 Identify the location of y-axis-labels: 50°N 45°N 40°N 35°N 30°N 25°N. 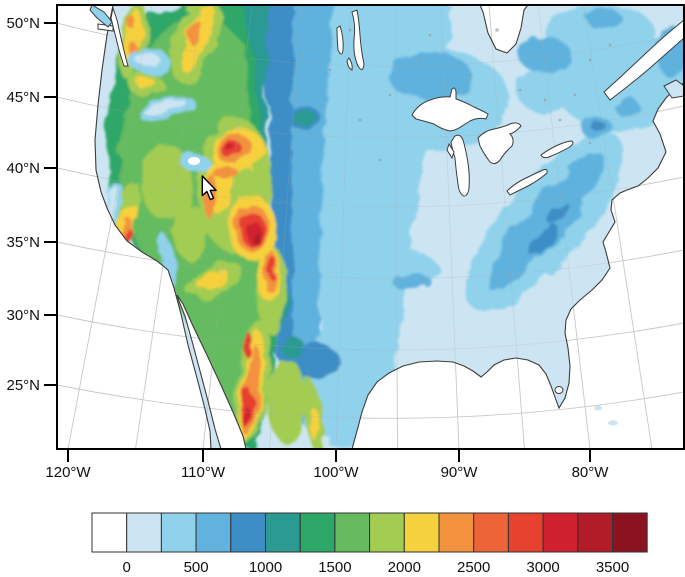
(23, 204).